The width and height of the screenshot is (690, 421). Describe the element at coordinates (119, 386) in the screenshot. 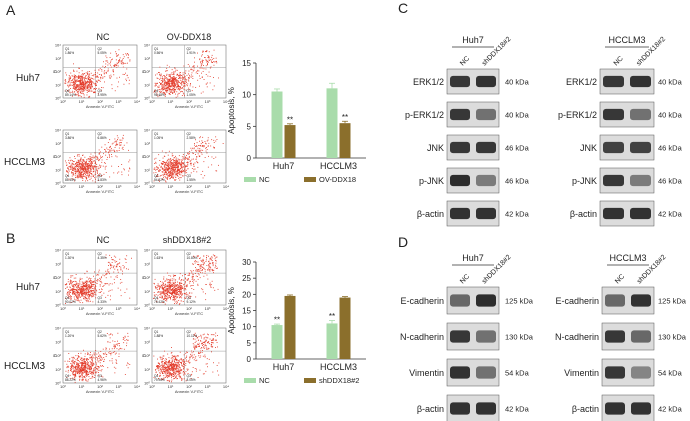

I see `x-tick-label: 10³` at that location.